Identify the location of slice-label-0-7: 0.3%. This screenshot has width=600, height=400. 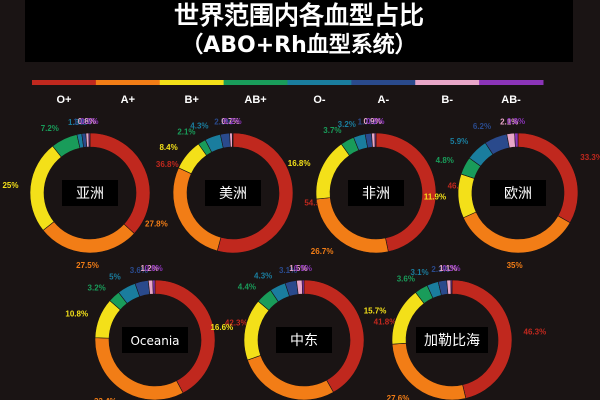
(89, 121).